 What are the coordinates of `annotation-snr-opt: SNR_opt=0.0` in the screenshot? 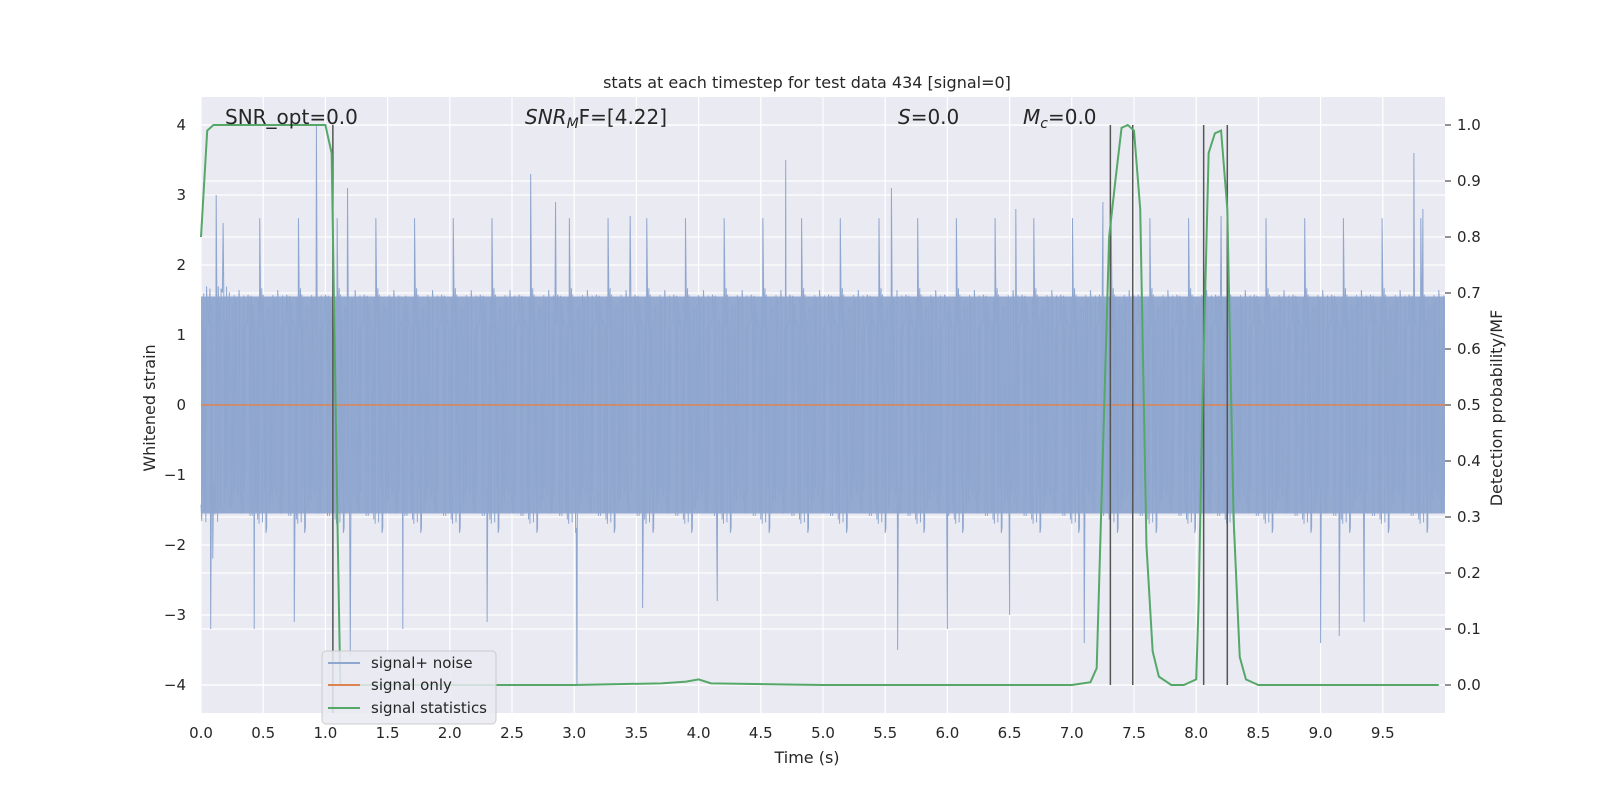 It's located at (291, 117).